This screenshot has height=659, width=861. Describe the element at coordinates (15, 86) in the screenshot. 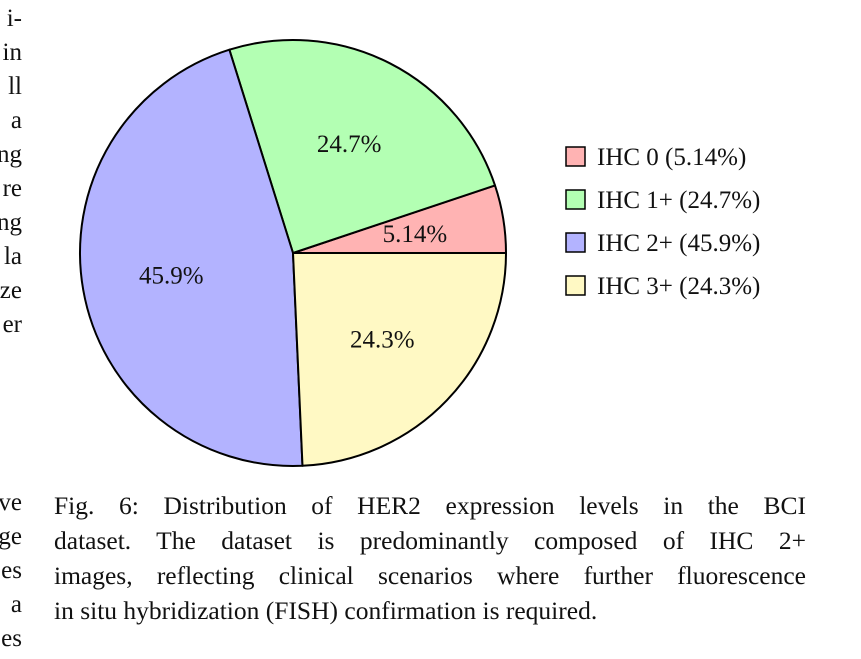

I see `column-fragment: ll` at that location.